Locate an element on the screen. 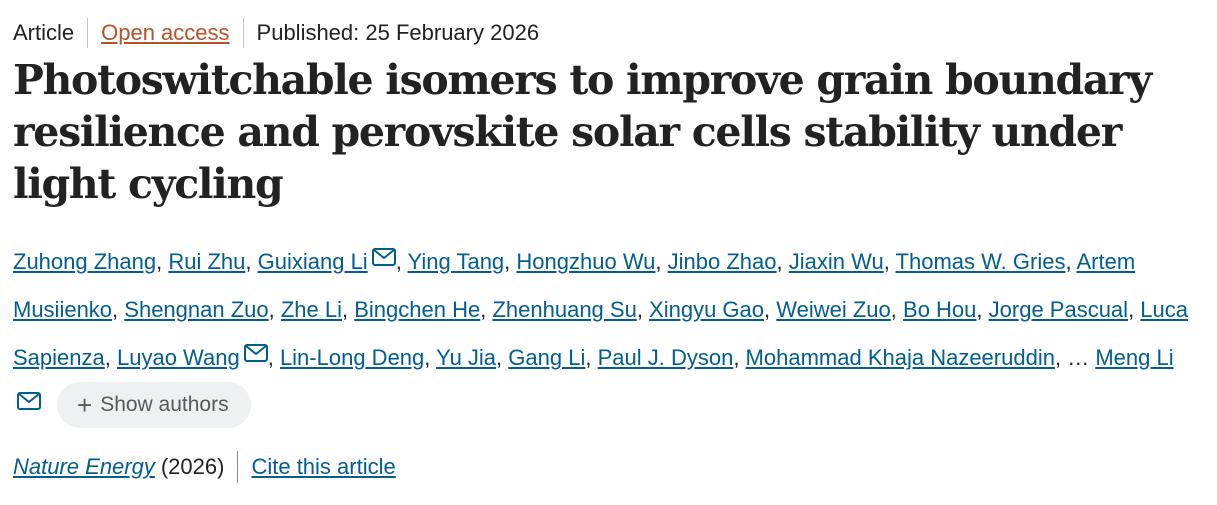  author-link: Luca Sapienza is located at coordinates (601, 333).